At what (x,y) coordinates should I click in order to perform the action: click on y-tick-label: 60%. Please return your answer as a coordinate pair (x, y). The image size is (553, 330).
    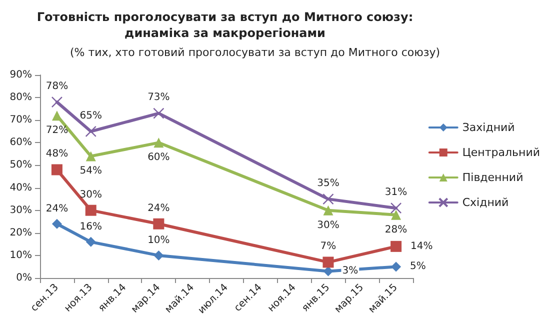
    Looking at the image, I should click on (21, 142).